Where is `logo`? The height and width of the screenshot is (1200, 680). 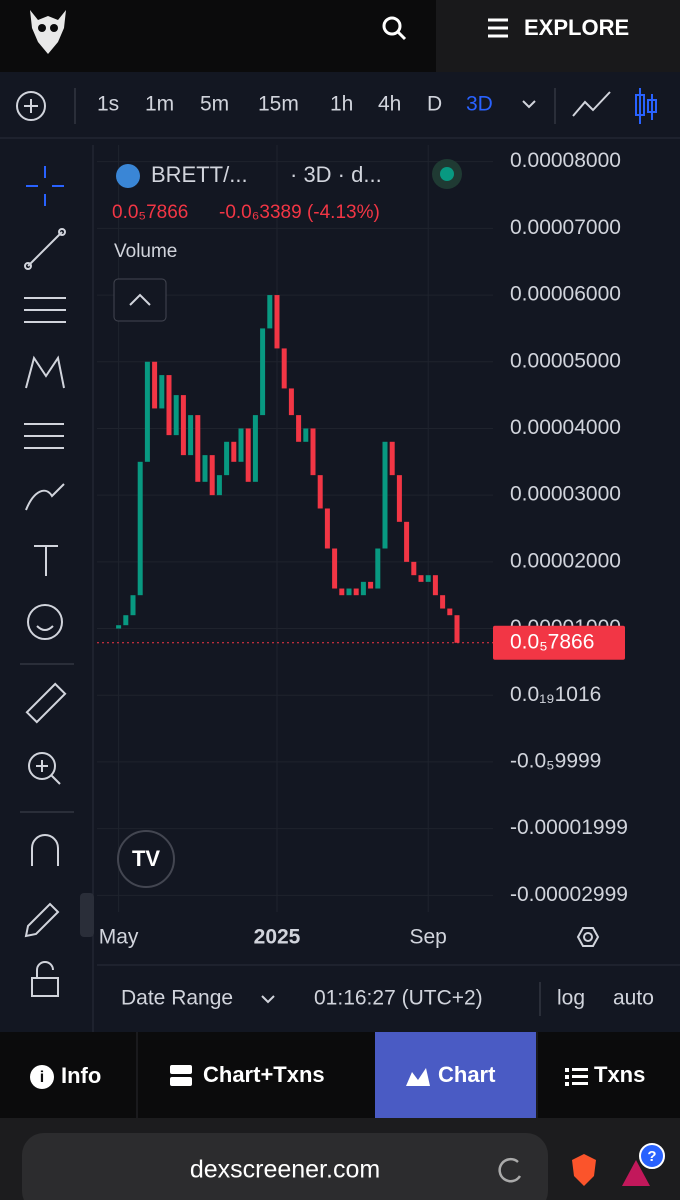
logo is located at coordinates (48, 32).